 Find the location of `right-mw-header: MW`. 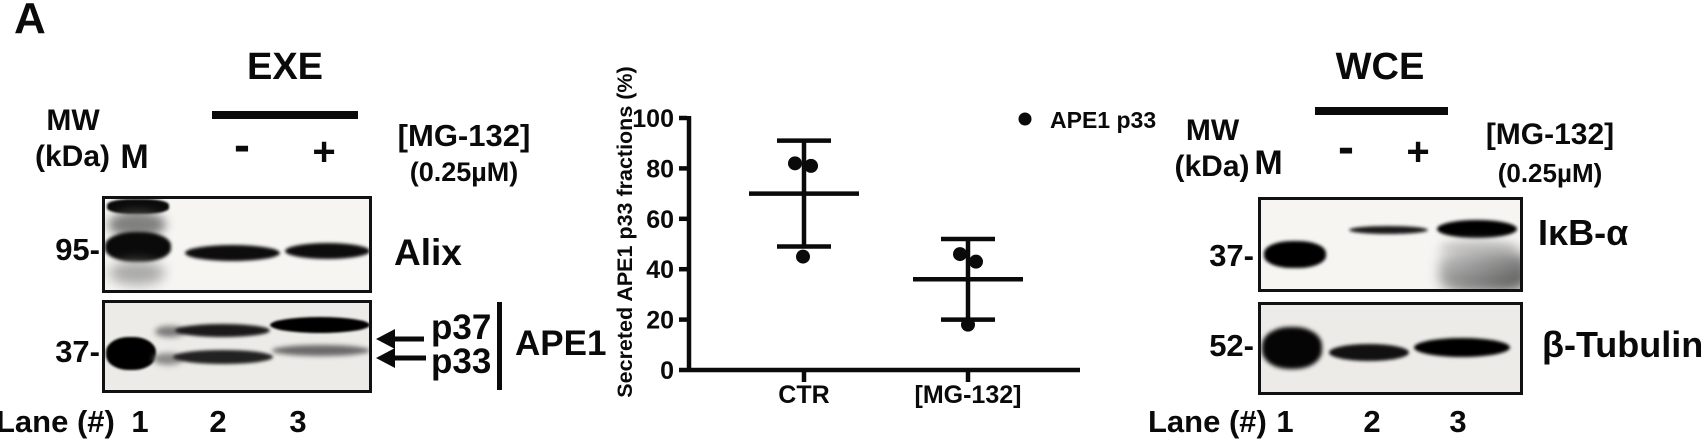

right-mw-header: MW is located at coordinates (1212, 130).